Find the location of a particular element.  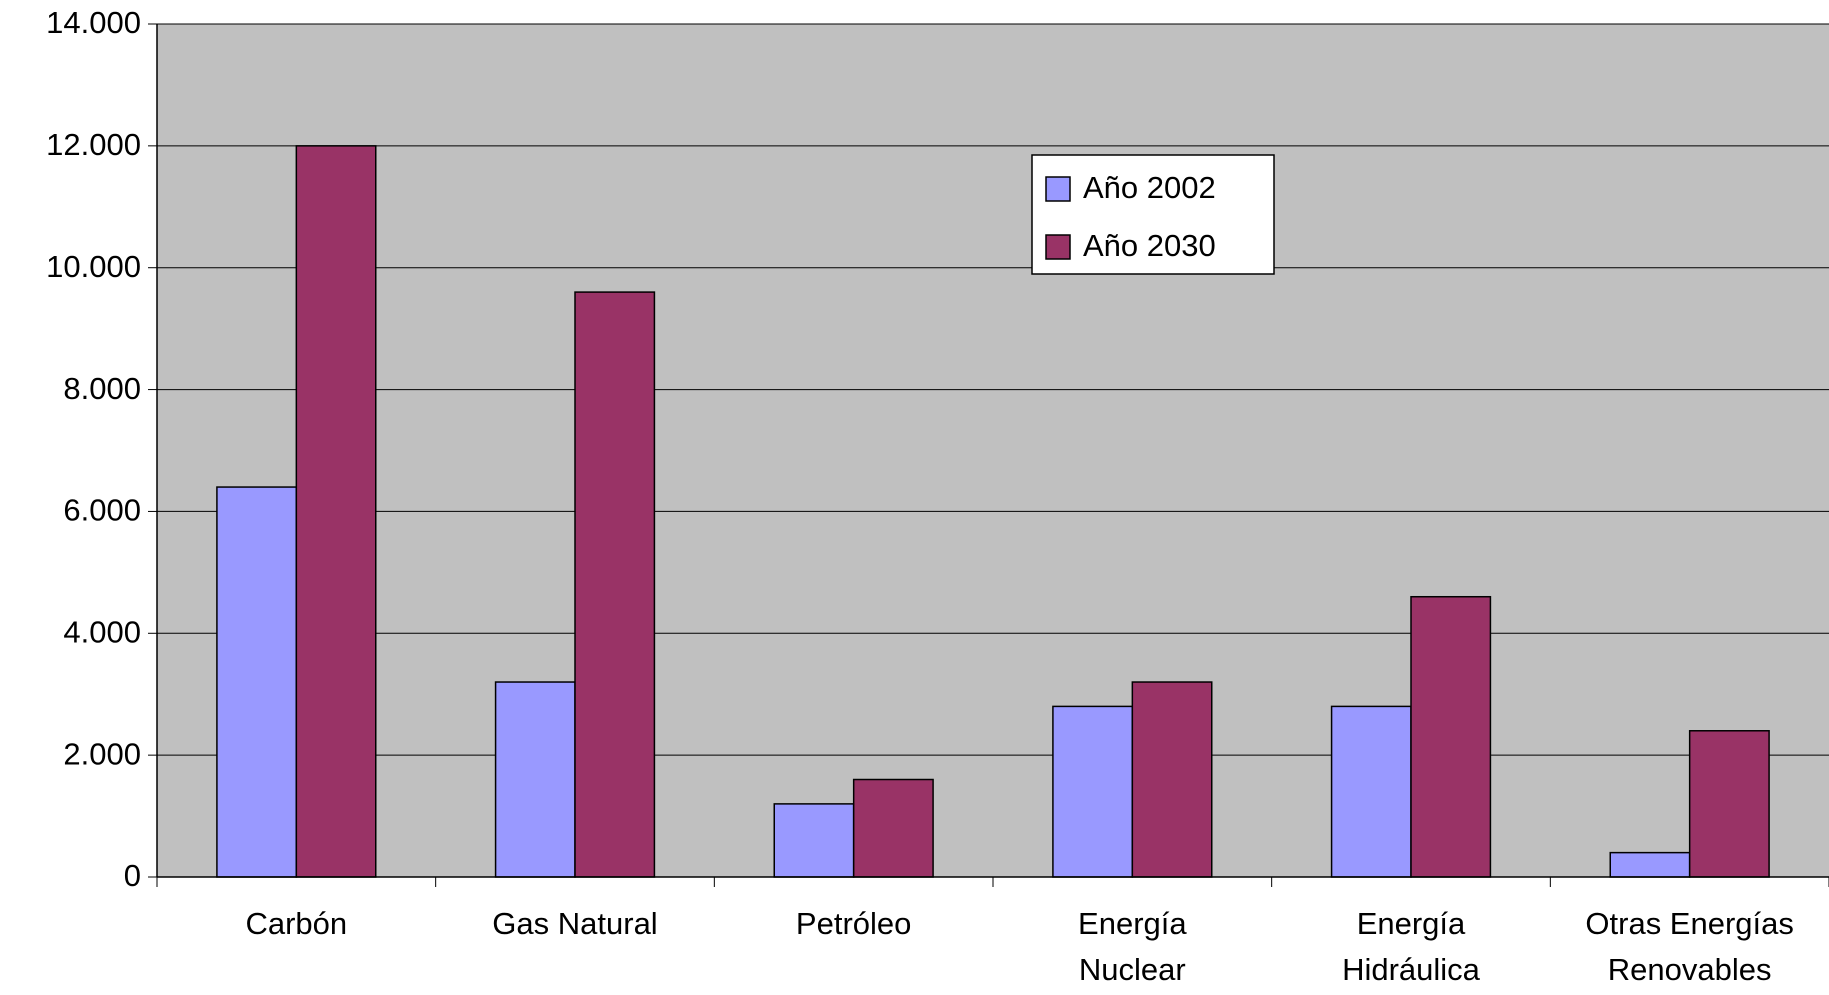

y-tick-label: 12.000 is located at coordinates (93, 144).